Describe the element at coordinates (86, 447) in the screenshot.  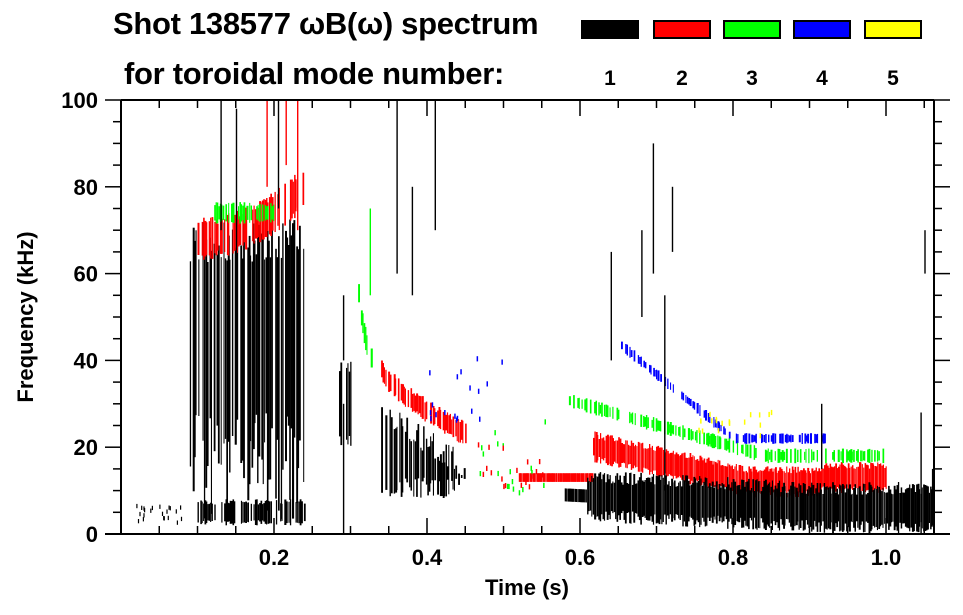
I see `y-tick-label: 20` at that location.